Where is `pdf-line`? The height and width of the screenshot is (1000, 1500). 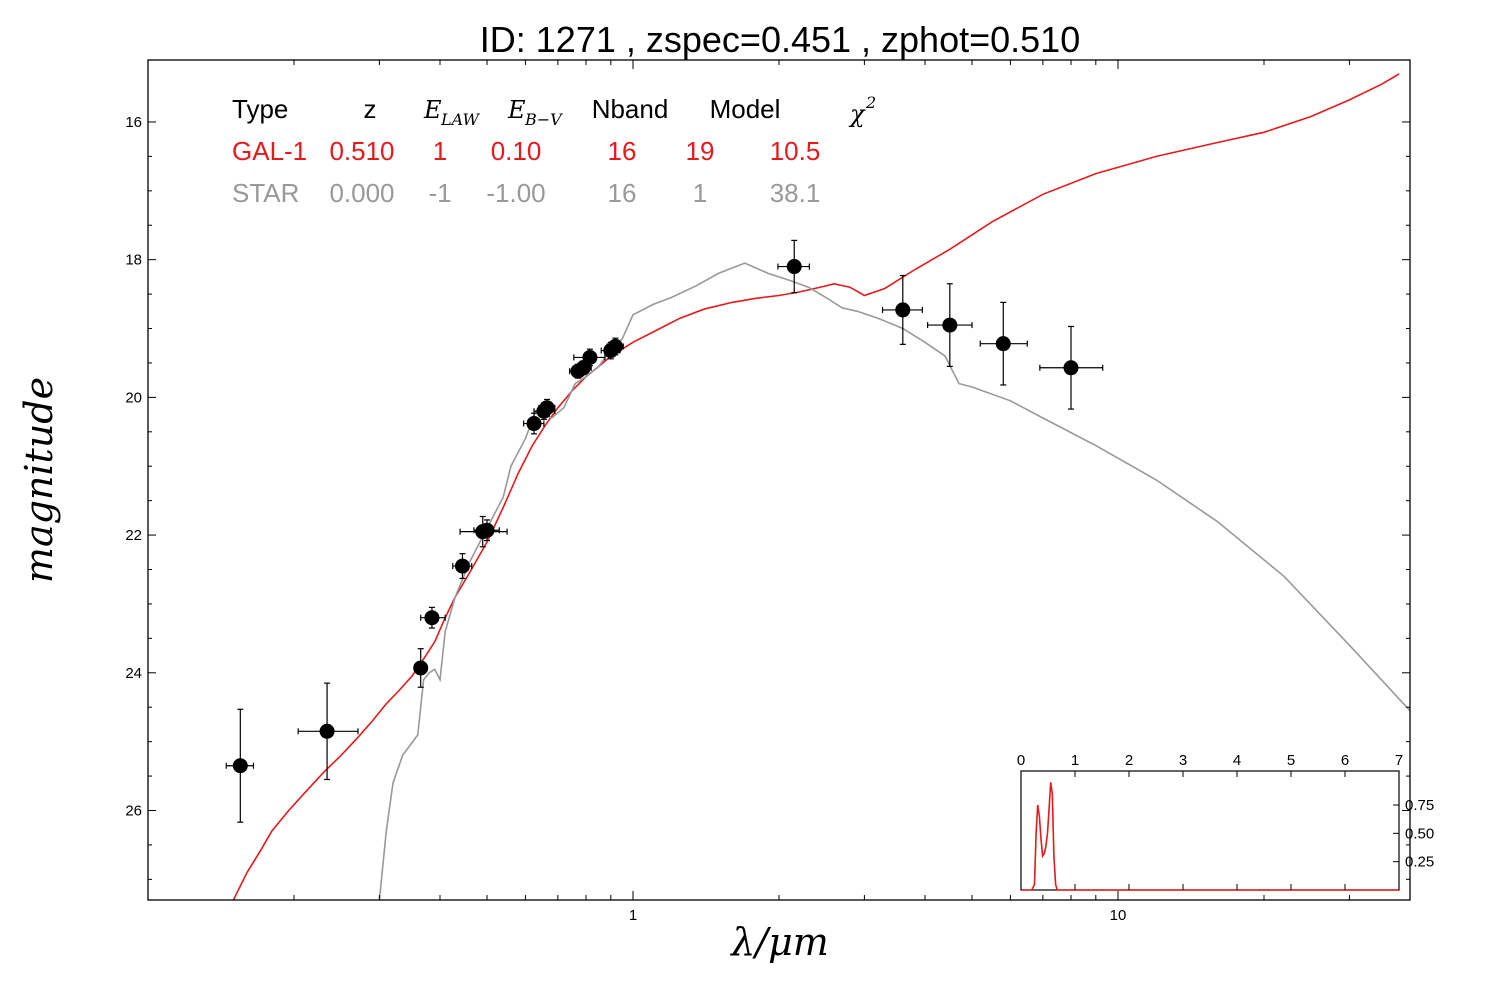
pdf-line is located at coordinates (1210, 836).